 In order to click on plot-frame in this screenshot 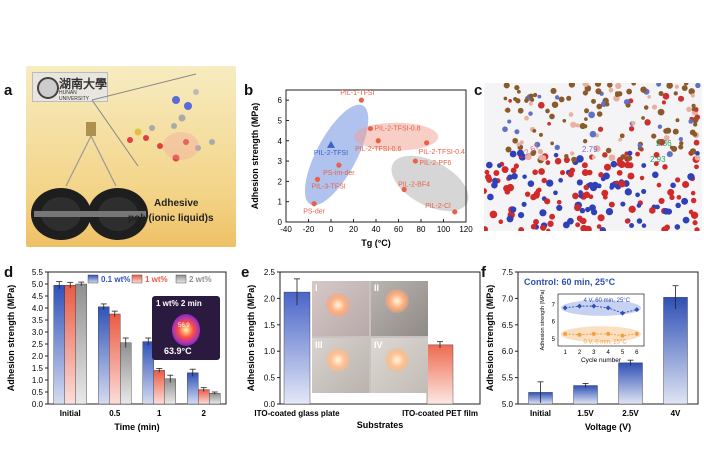, I will do `click(380, 338)`.